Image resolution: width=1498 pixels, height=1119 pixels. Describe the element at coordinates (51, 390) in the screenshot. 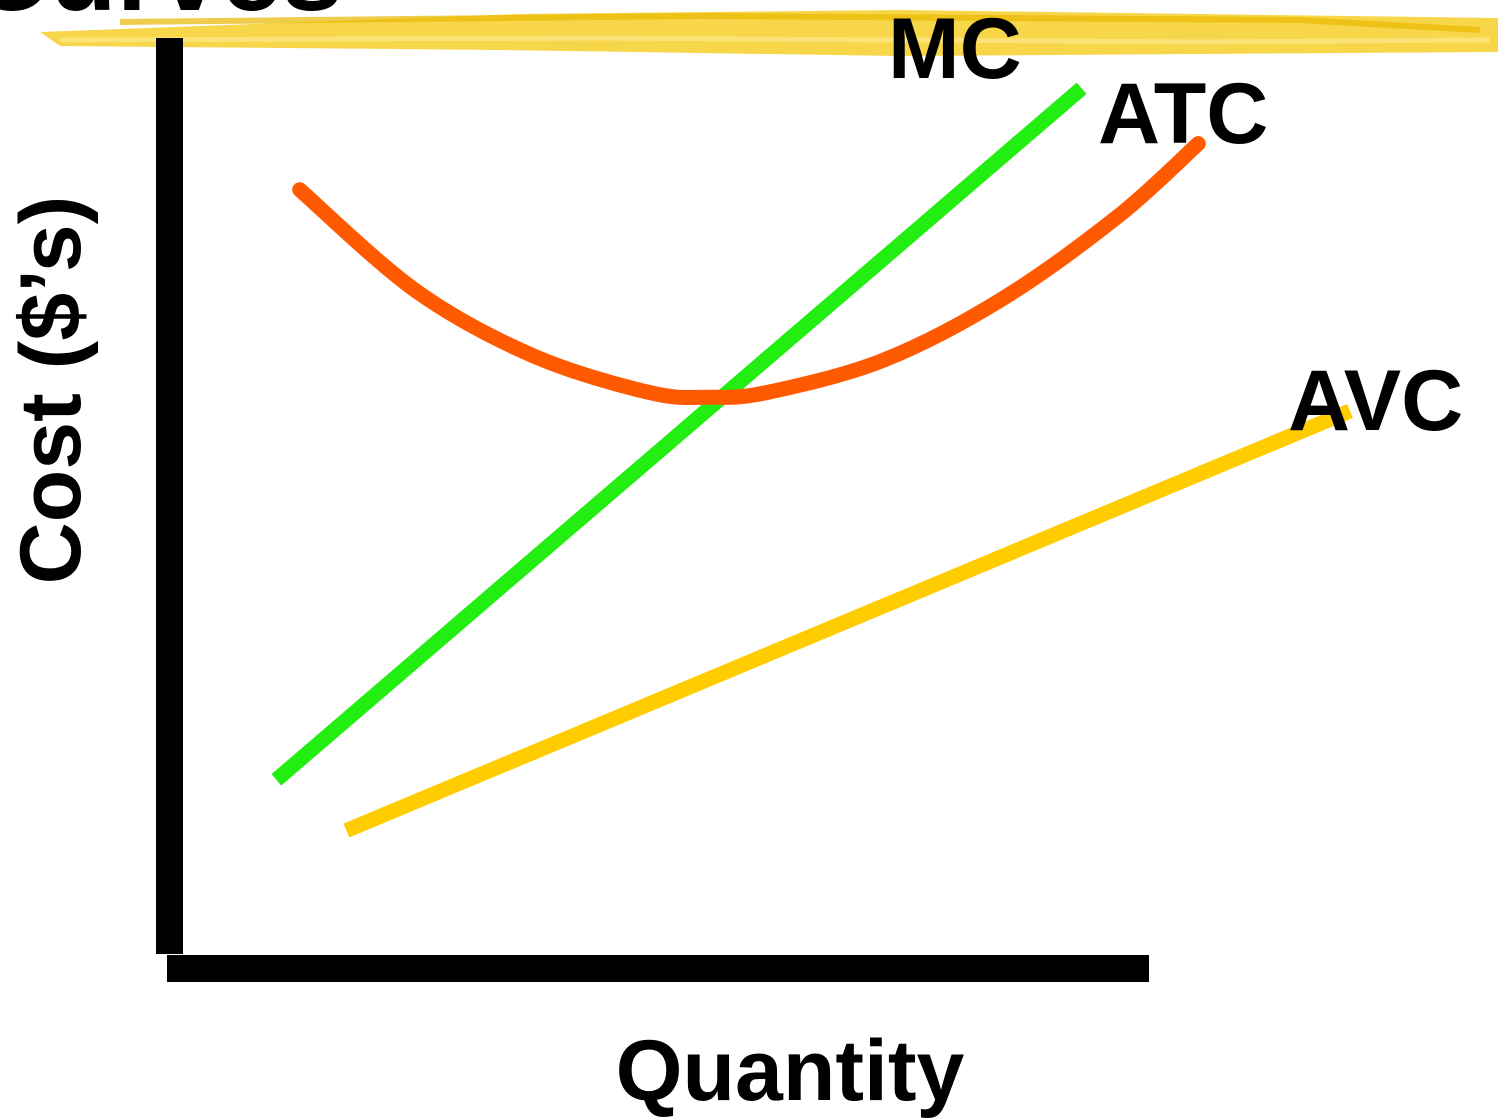

I see `y-axis-label: Cost ($’s)` at that location.